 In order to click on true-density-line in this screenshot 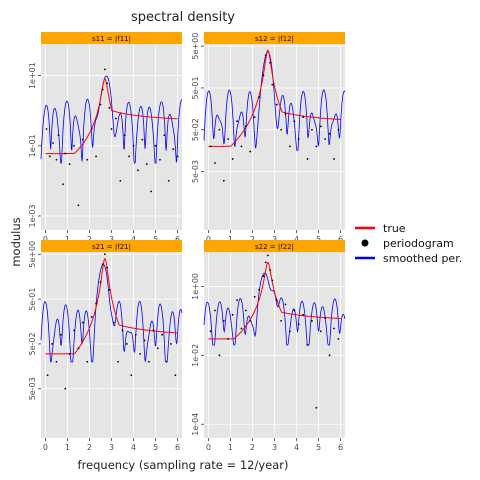, I will do `click(274, 300)`.